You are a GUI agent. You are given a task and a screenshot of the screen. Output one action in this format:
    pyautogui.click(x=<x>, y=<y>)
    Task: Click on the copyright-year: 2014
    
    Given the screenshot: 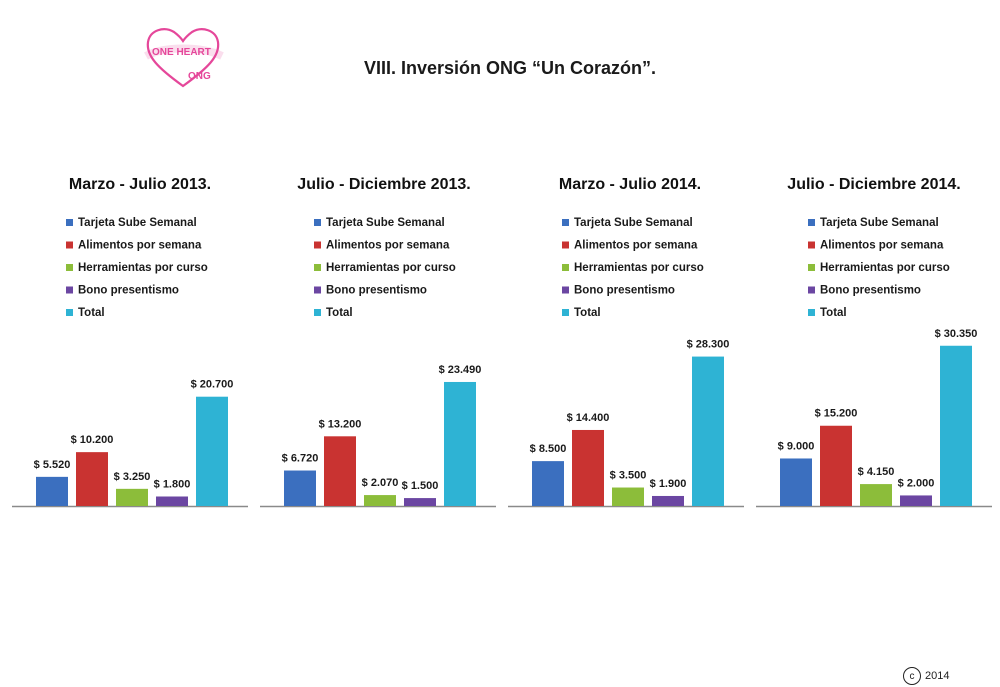 What is the action you would take?
    pyautogui.click(x=937, y=676)
    